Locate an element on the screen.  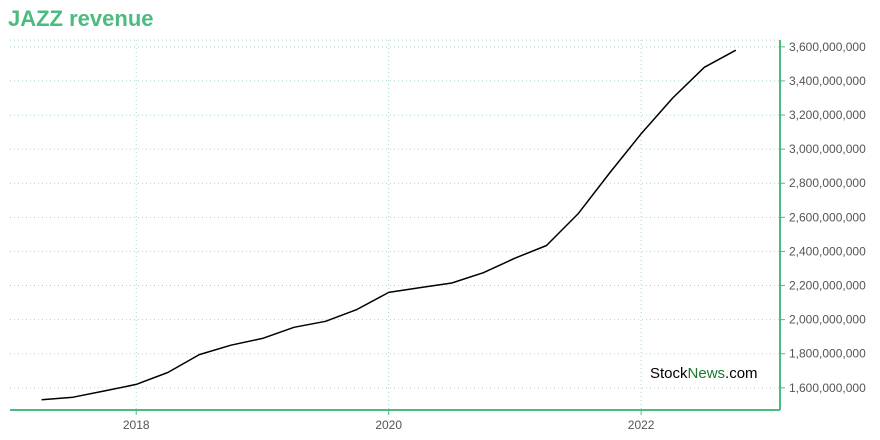
x-tick-label: 2020 is located at coordinates (388, 425).